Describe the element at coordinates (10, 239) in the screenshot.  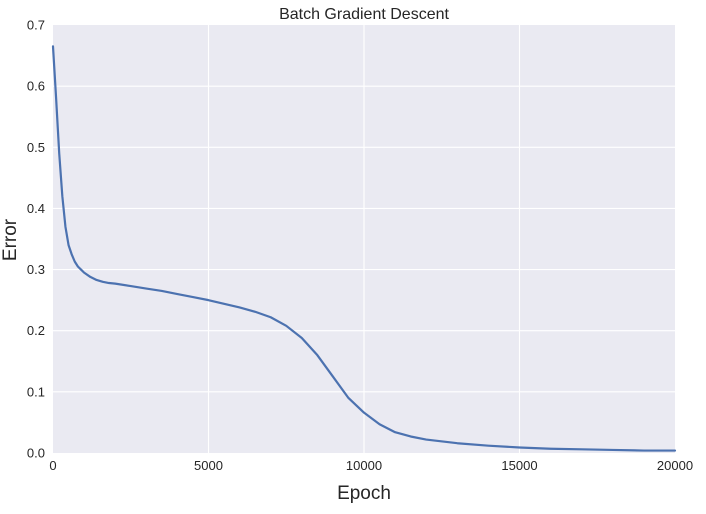
I see `y-axis-label: Error` at that location.